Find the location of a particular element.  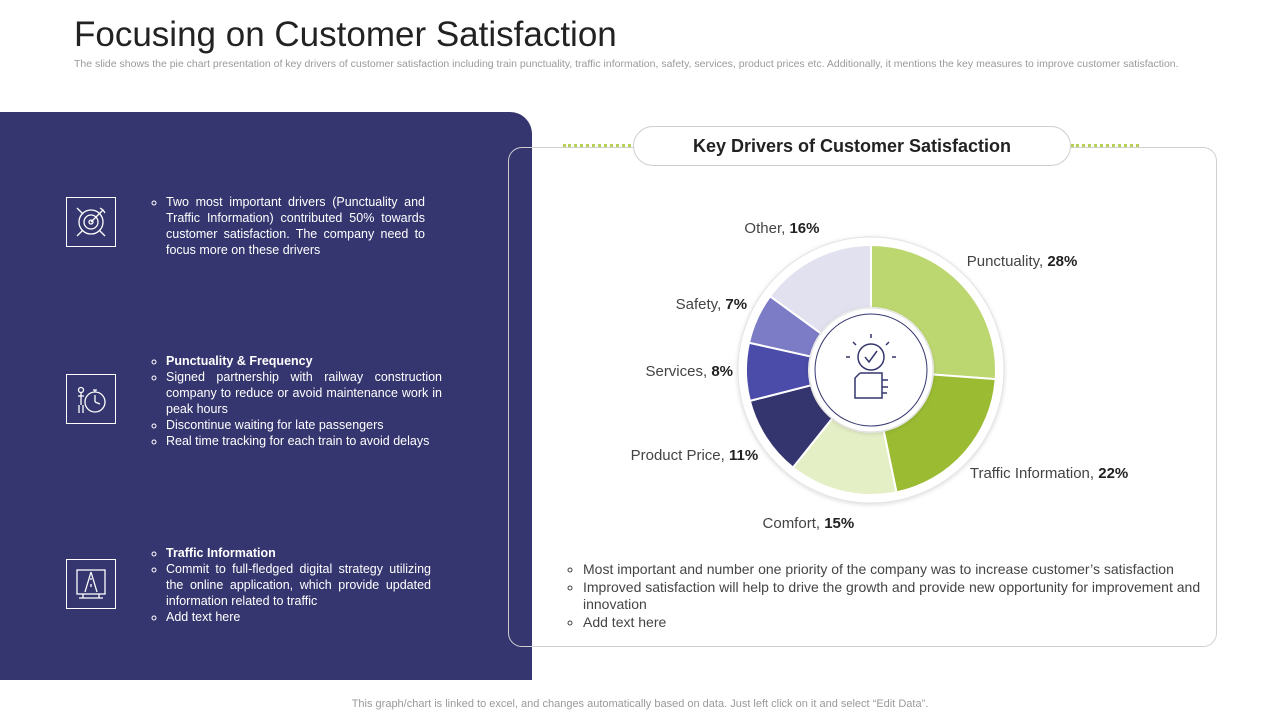

value-label: 15% is located at coordinates (839, 523).